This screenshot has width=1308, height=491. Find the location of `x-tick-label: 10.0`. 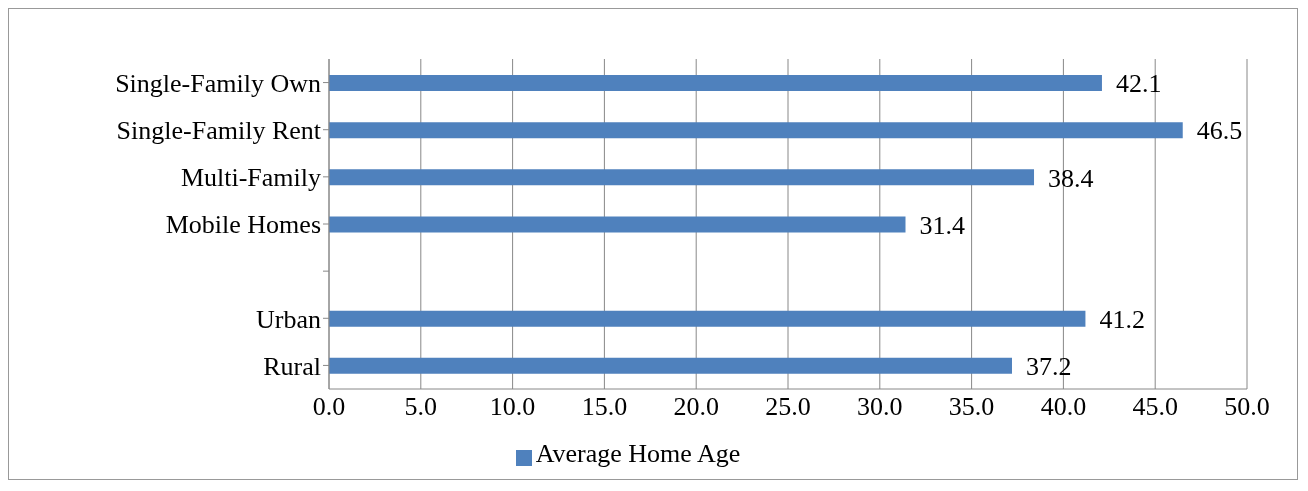

x-tick-label: 10.0 is located at coordinates (512, 407).